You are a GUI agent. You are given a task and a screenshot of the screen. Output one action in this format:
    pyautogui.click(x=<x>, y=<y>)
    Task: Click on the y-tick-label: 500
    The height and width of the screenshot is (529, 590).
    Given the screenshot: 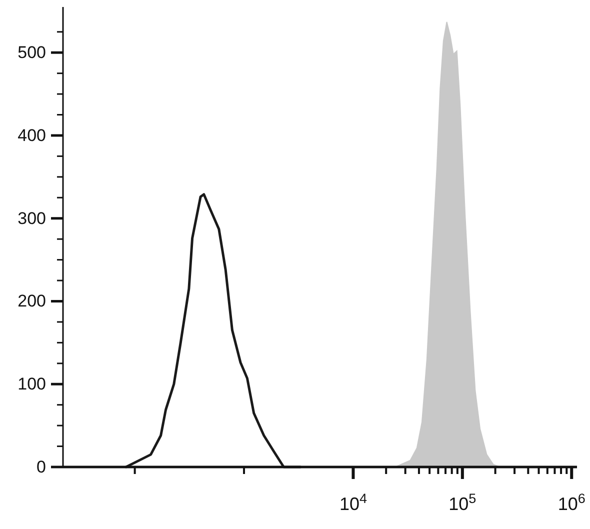 What is the action you would take?
    pyautogui.click(x=32, y=52)
    